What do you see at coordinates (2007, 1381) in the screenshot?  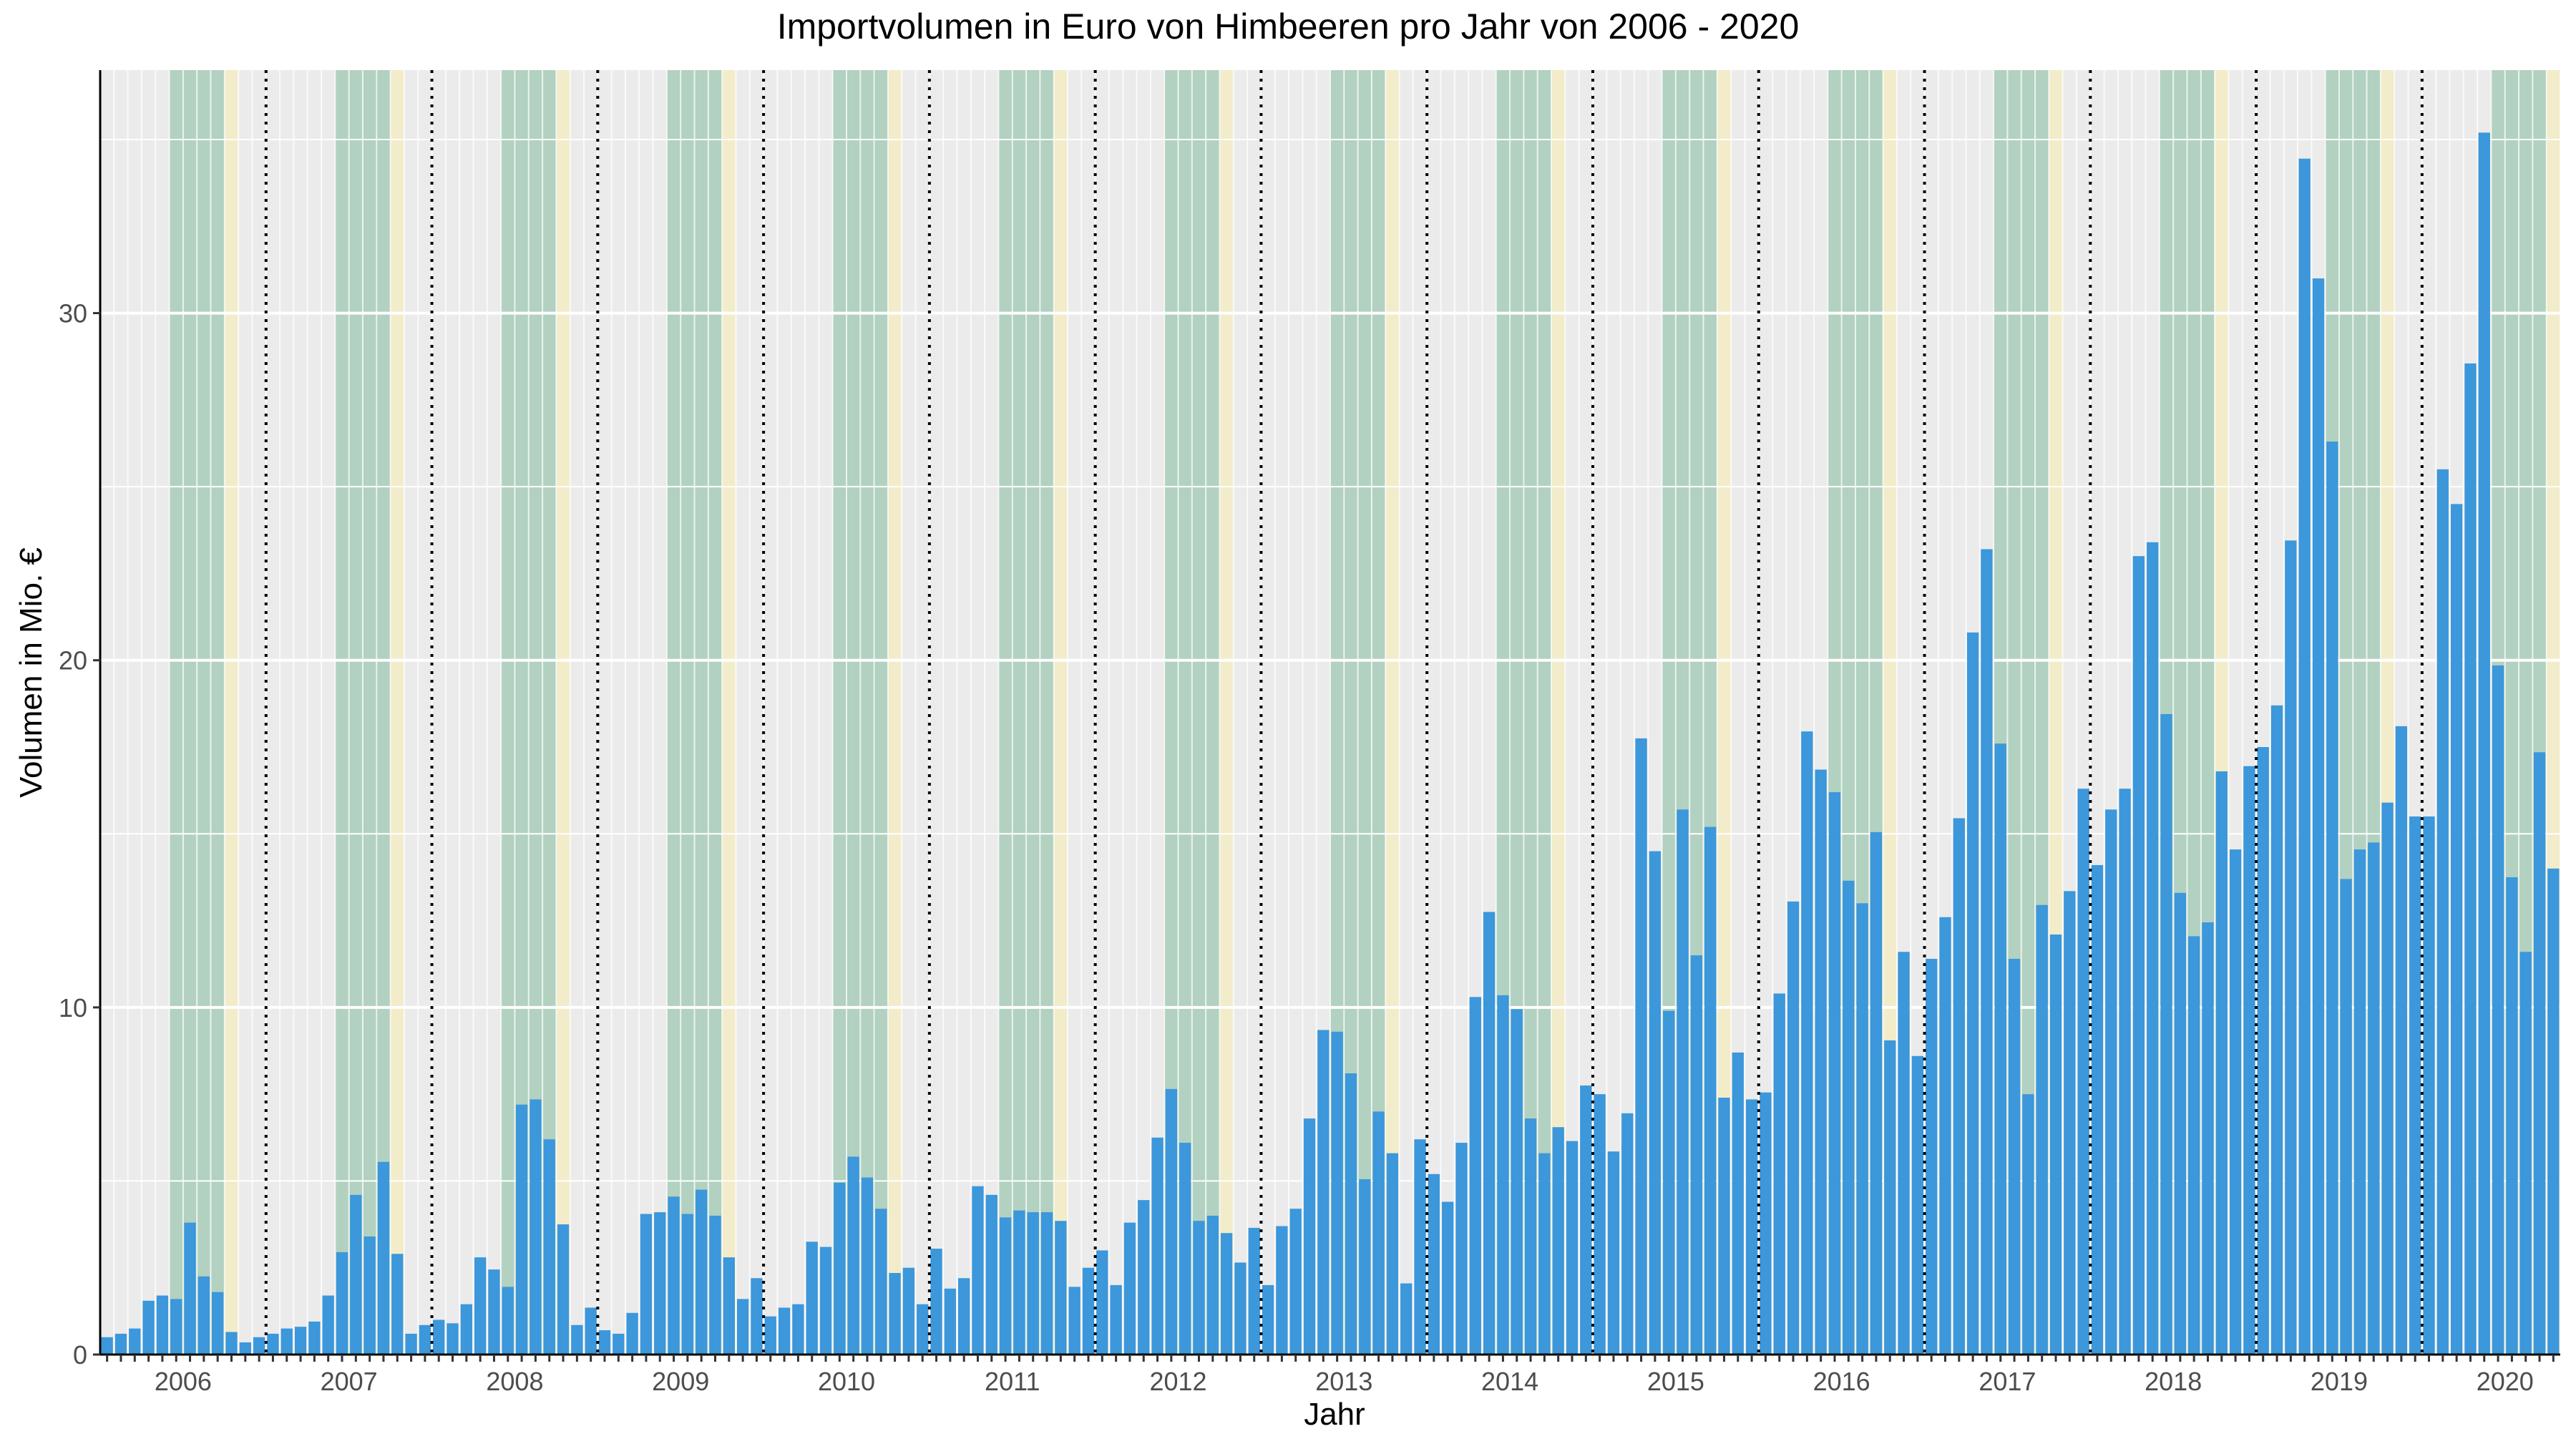 I see `x-tick-label: 2017` at bounding box center [2007, 1381].